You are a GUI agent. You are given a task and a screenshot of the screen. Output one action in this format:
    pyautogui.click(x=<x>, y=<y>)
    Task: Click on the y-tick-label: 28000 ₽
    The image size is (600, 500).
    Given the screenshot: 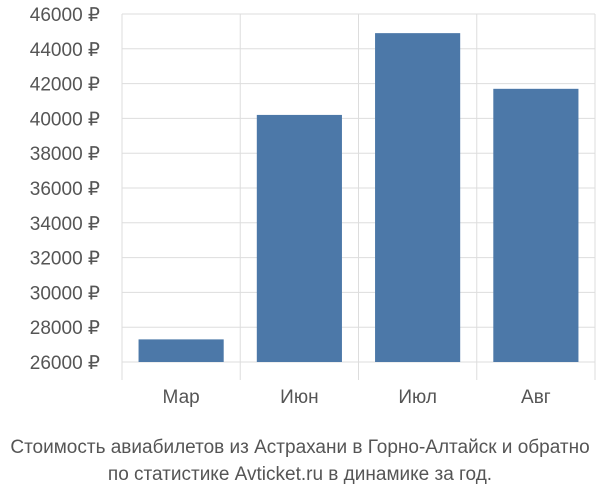 What is the action you would take?
    pyautogui.click(x=65, y=328)
    